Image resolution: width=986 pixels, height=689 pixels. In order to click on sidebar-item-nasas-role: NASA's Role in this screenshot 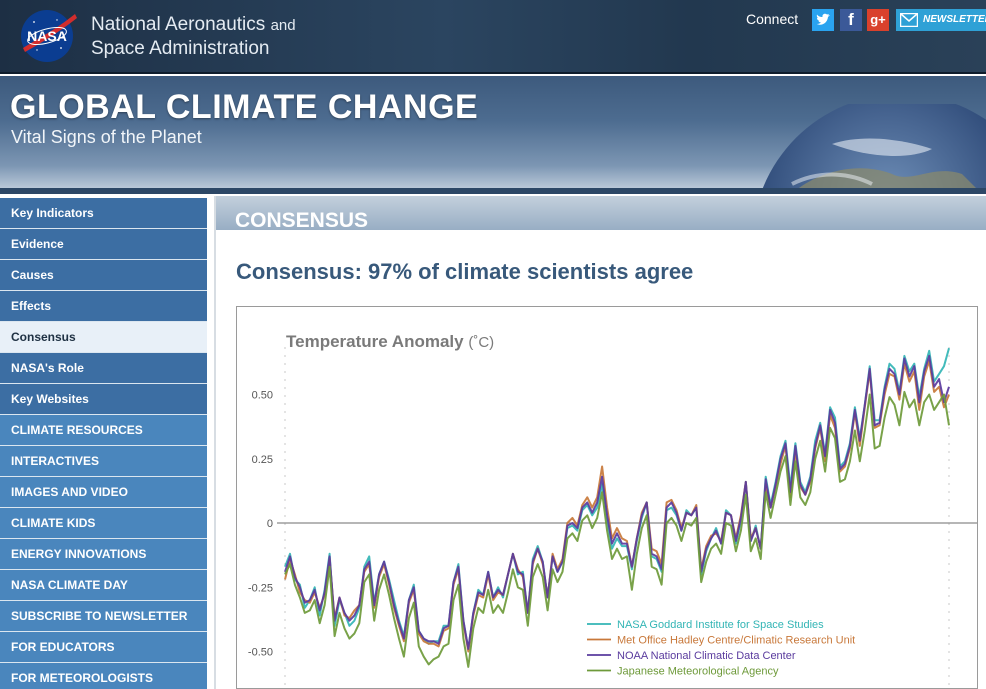, I will do `click(103, 368)`.